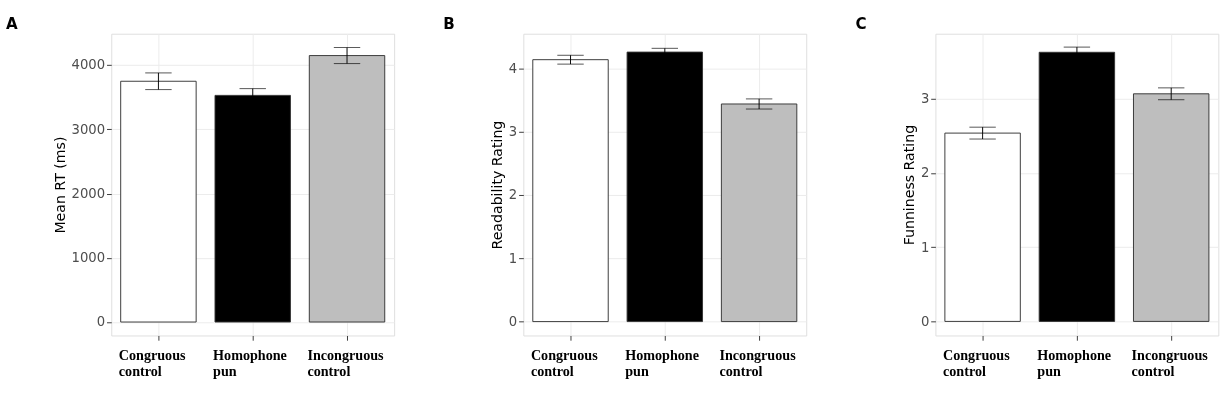 This screenshot has width=1224, height=416. I want to click on y-axis-title: Readability Rating, so click(497, 185).